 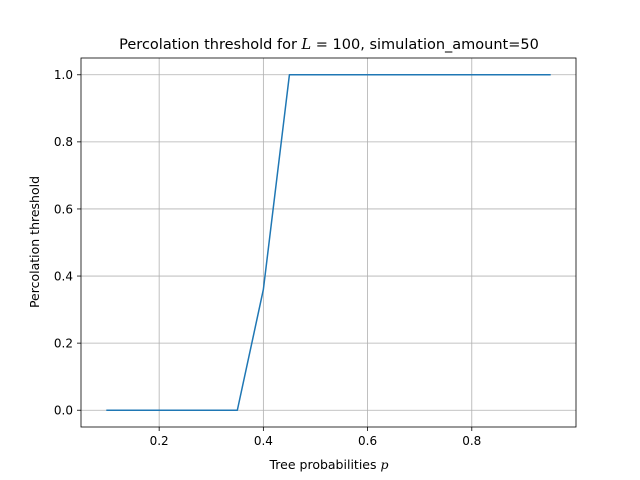 I want to click on x-tick-label: 0.2, so click(x=159, y=441).